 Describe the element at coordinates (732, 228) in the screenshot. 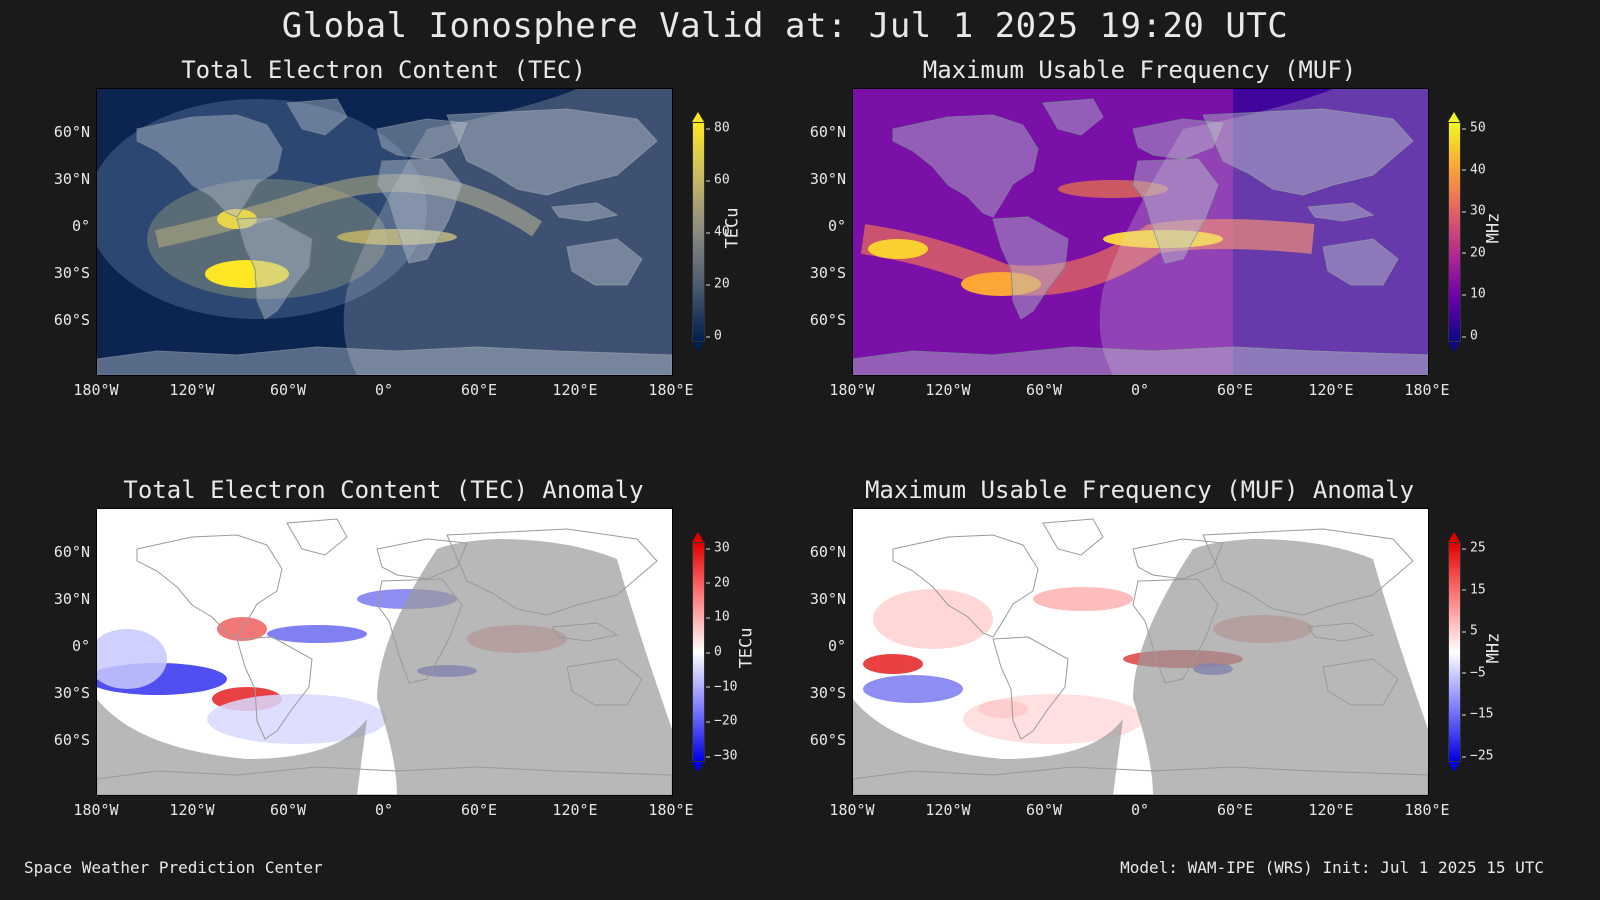

I see `tec-colorbar-unit: TECu` at that location.